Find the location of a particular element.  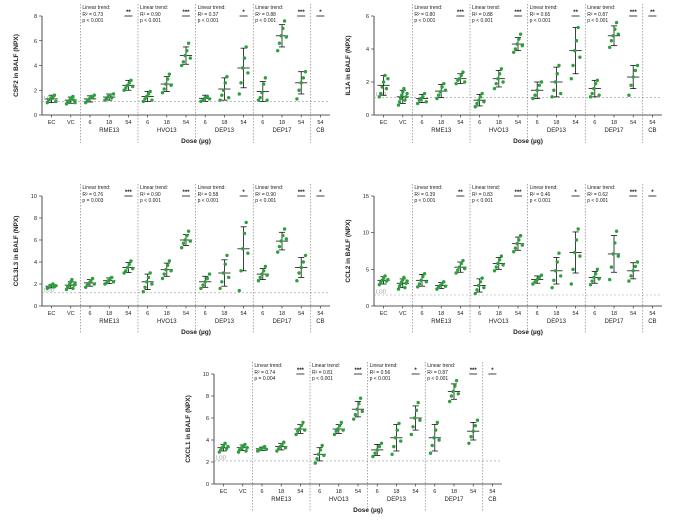

trend-r2: R² = 0.46 is located at coordinates (540, 195).